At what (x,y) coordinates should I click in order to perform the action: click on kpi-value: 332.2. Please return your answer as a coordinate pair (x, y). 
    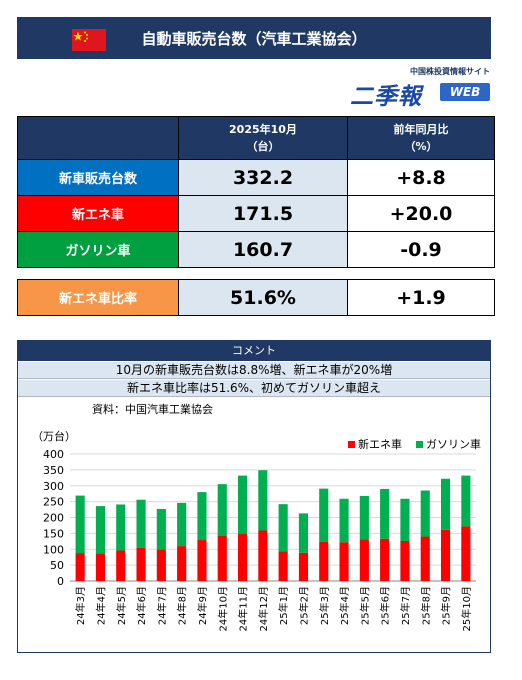
    Looking at the image, I should click on (263, 177).